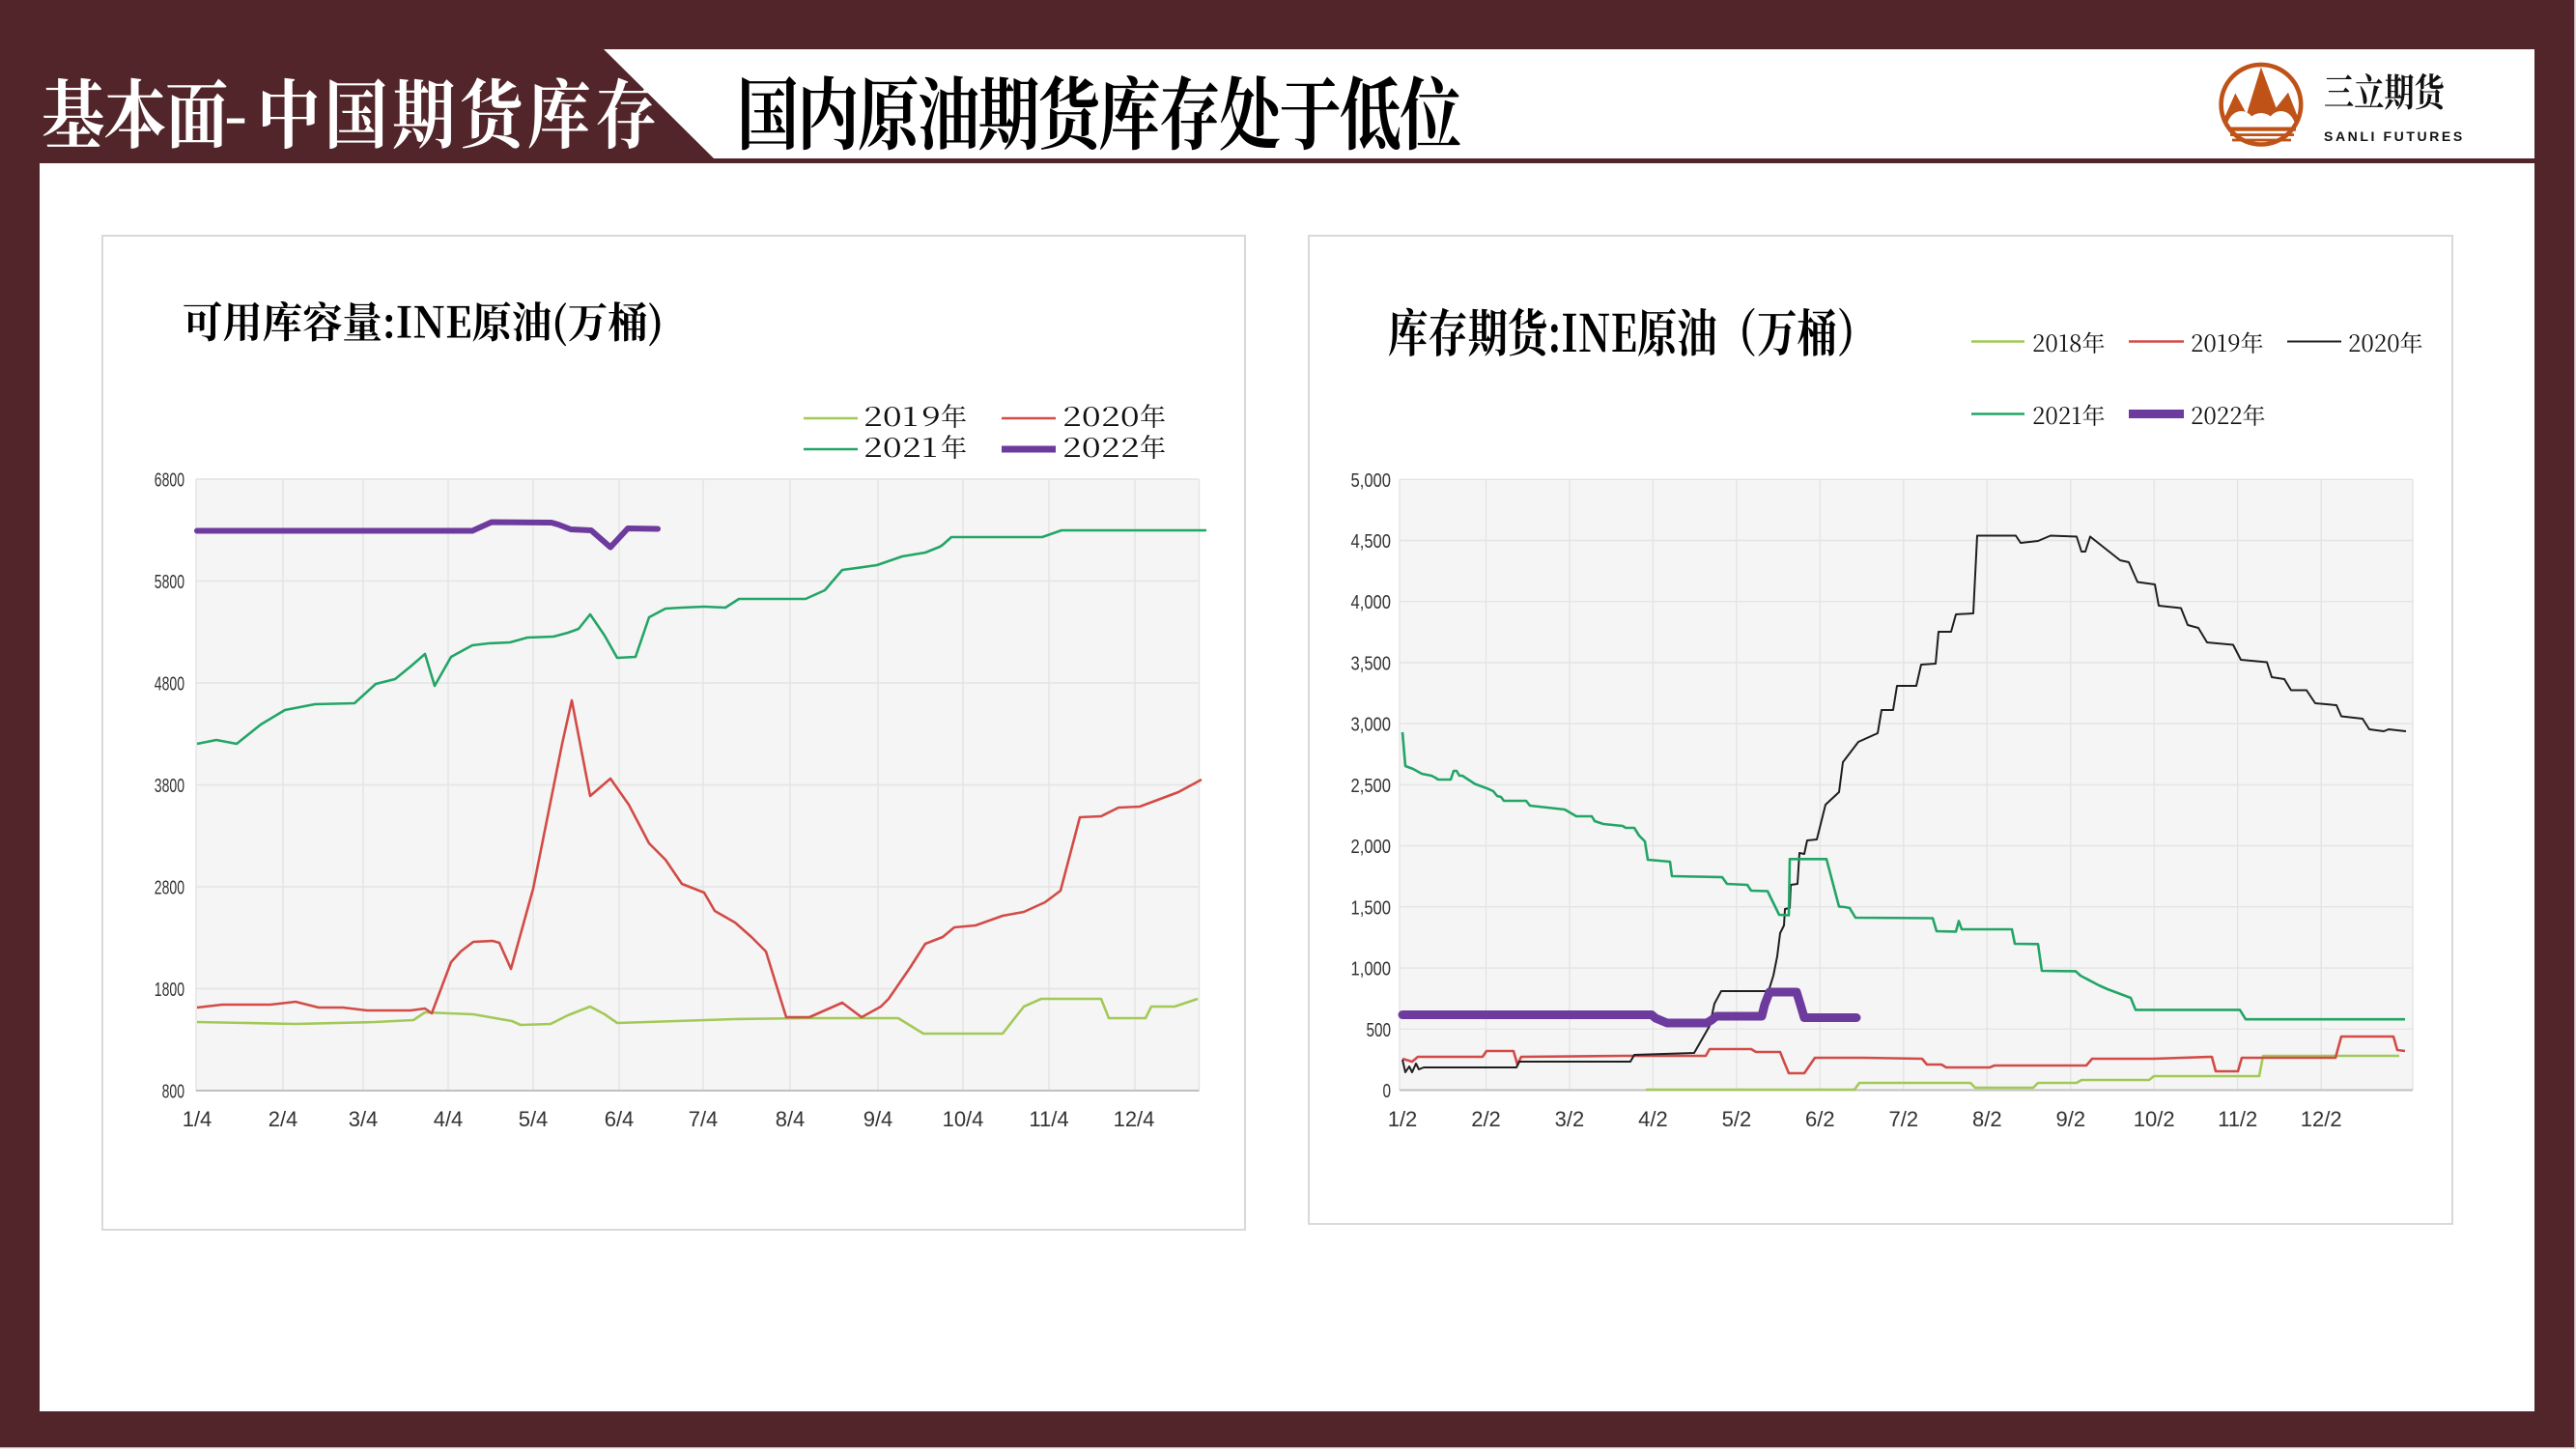  I want to click on svg-text: 3,000, so click(1371, 725).